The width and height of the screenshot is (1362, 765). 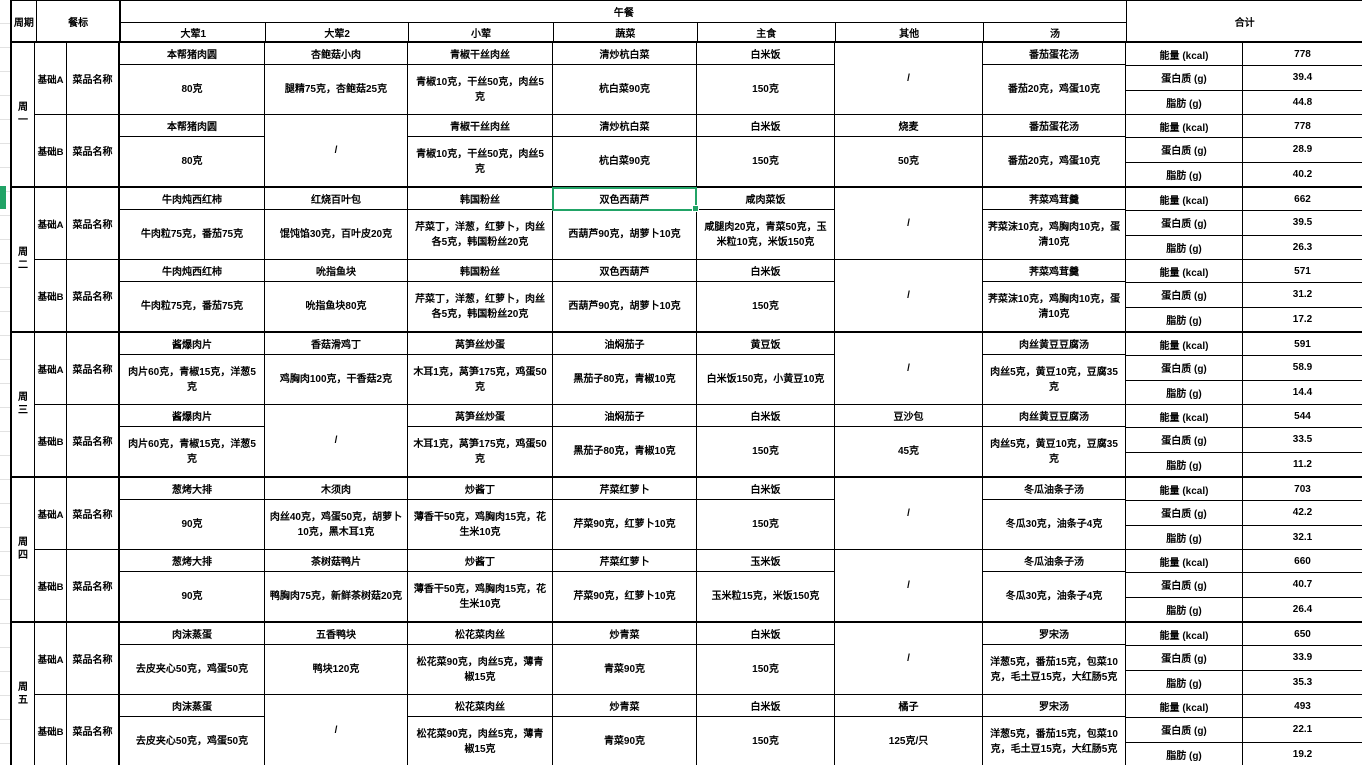 What do you see at coordinates (336, 379) in the screenshot?
I see `dish-qty-cell: 鸡胸肉100克，干香菇2克` at bounding box center [336, 379].